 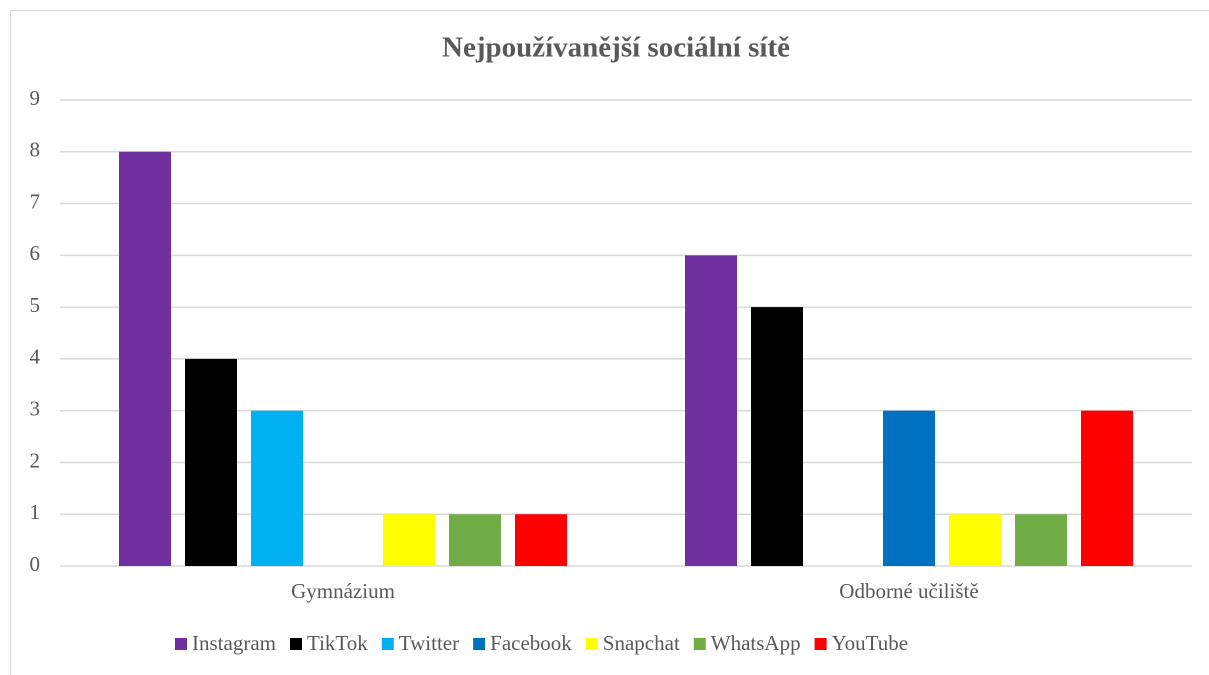 What do you see at coordinates (35, 253) in the screenshot?
I see `y-tick-label: 6` at bounding box center [35, 253].